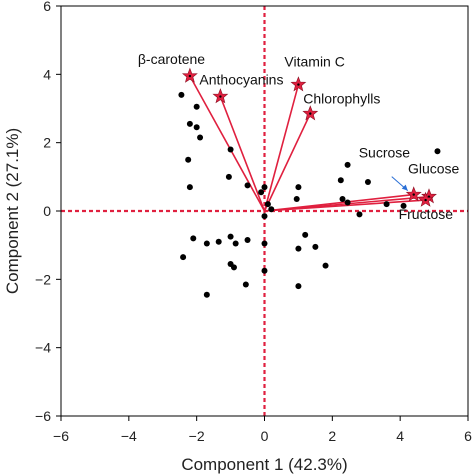  What do you see at coordinates (47, 7) in the screenshot?
I see `y-tick-label: 6` at bounding box center [47, 7].